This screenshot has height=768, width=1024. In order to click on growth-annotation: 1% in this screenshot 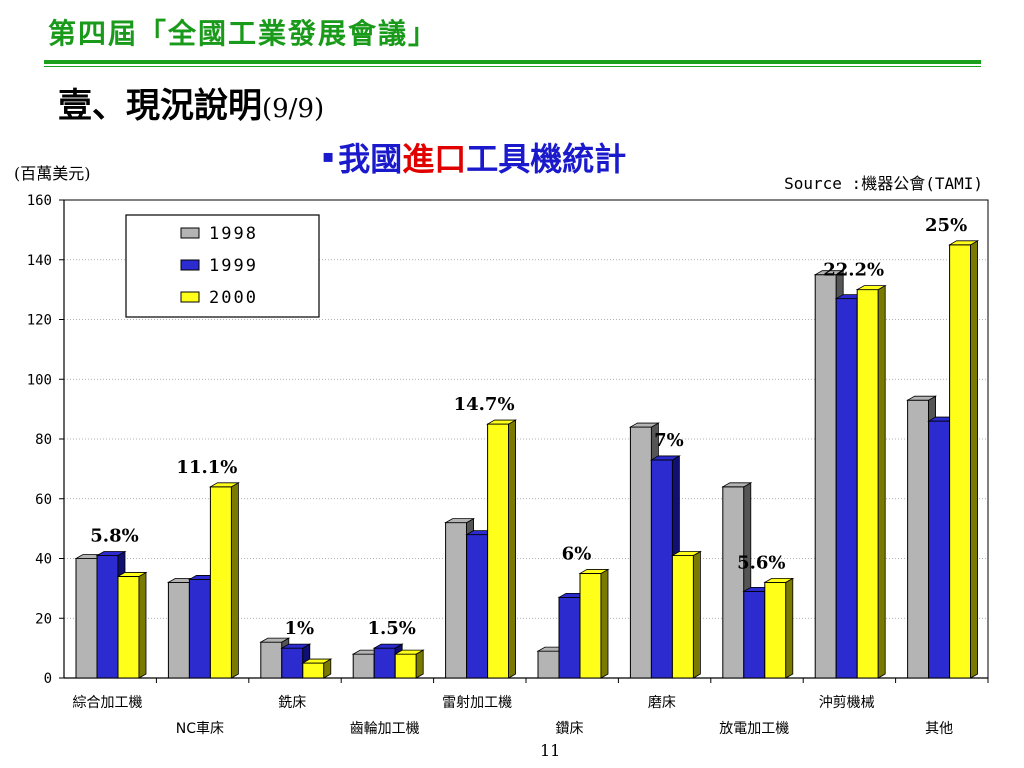, I will do `click(299, 628)`.